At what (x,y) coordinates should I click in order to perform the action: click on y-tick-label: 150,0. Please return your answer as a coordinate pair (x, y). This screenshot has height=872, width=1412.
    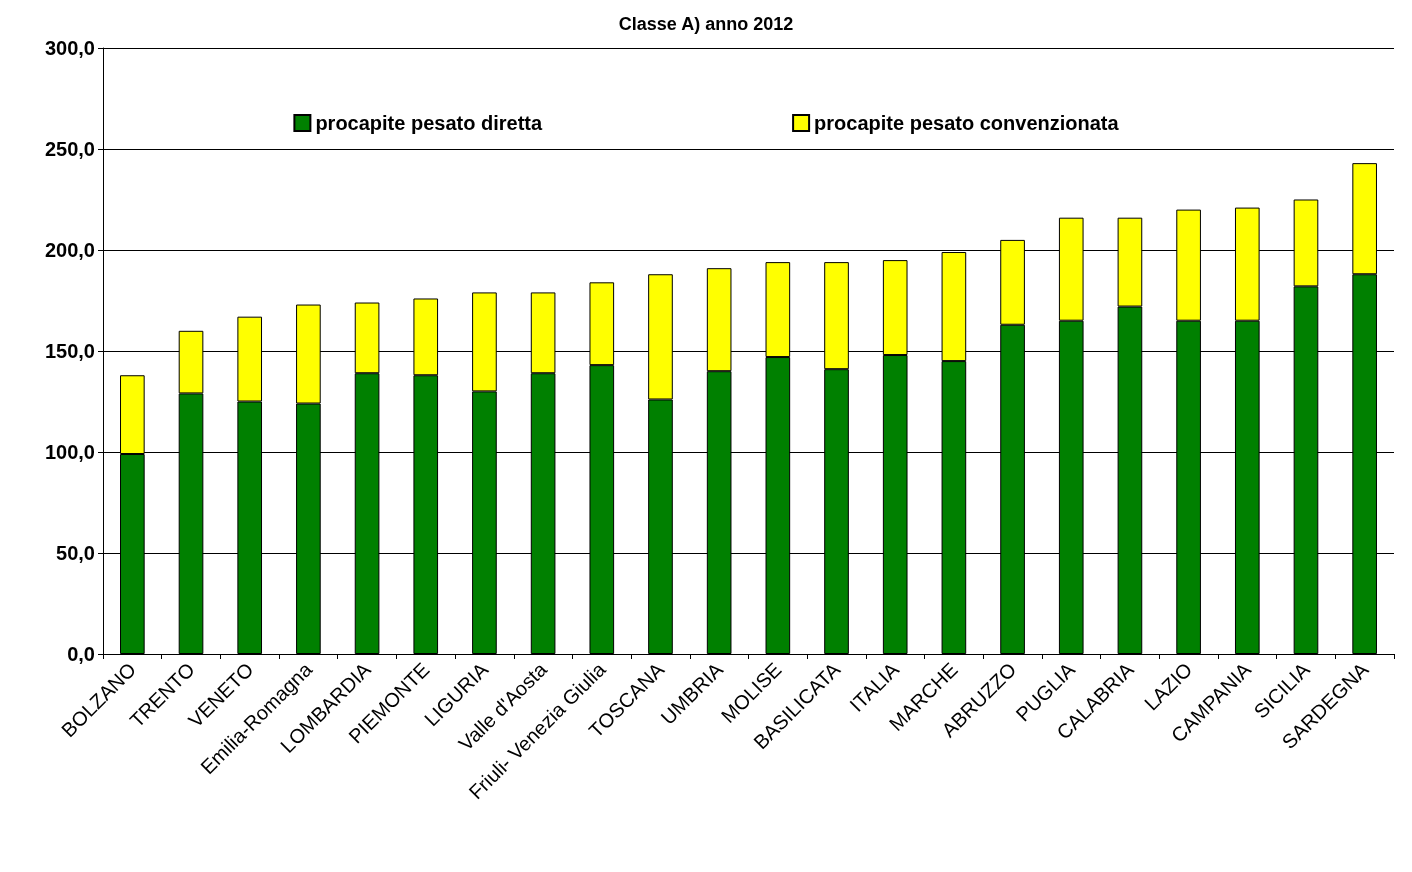
    Looking at the image, I should click on (69, 351).